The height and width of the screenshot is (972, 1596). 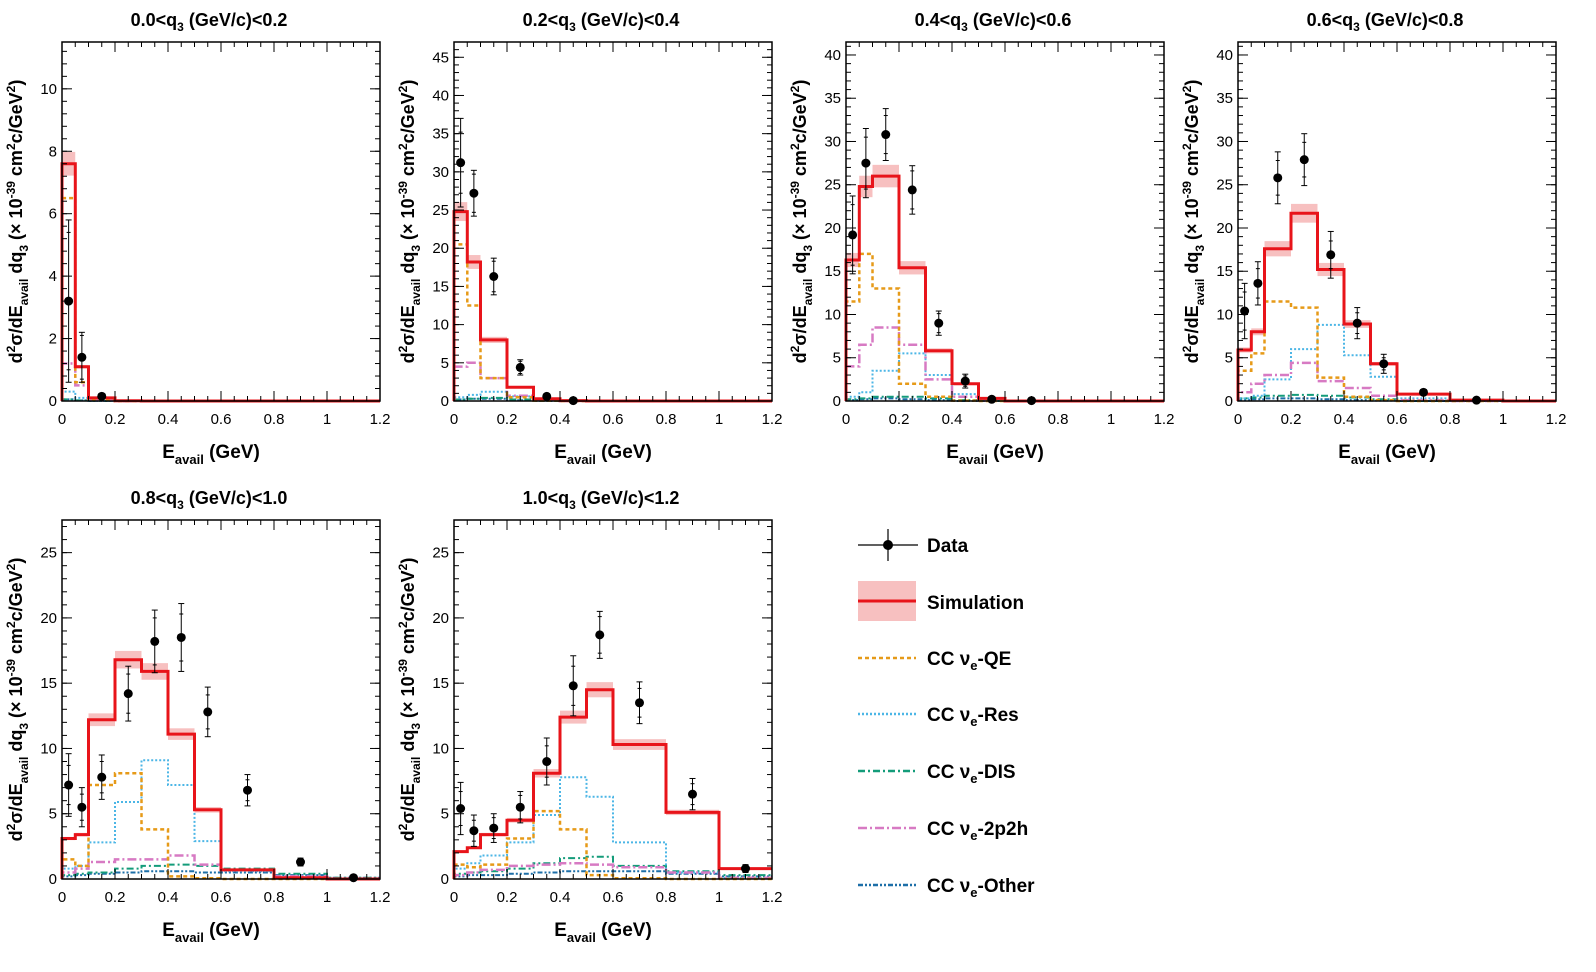 I want to click on hist-res, so click(x=220, y=819).